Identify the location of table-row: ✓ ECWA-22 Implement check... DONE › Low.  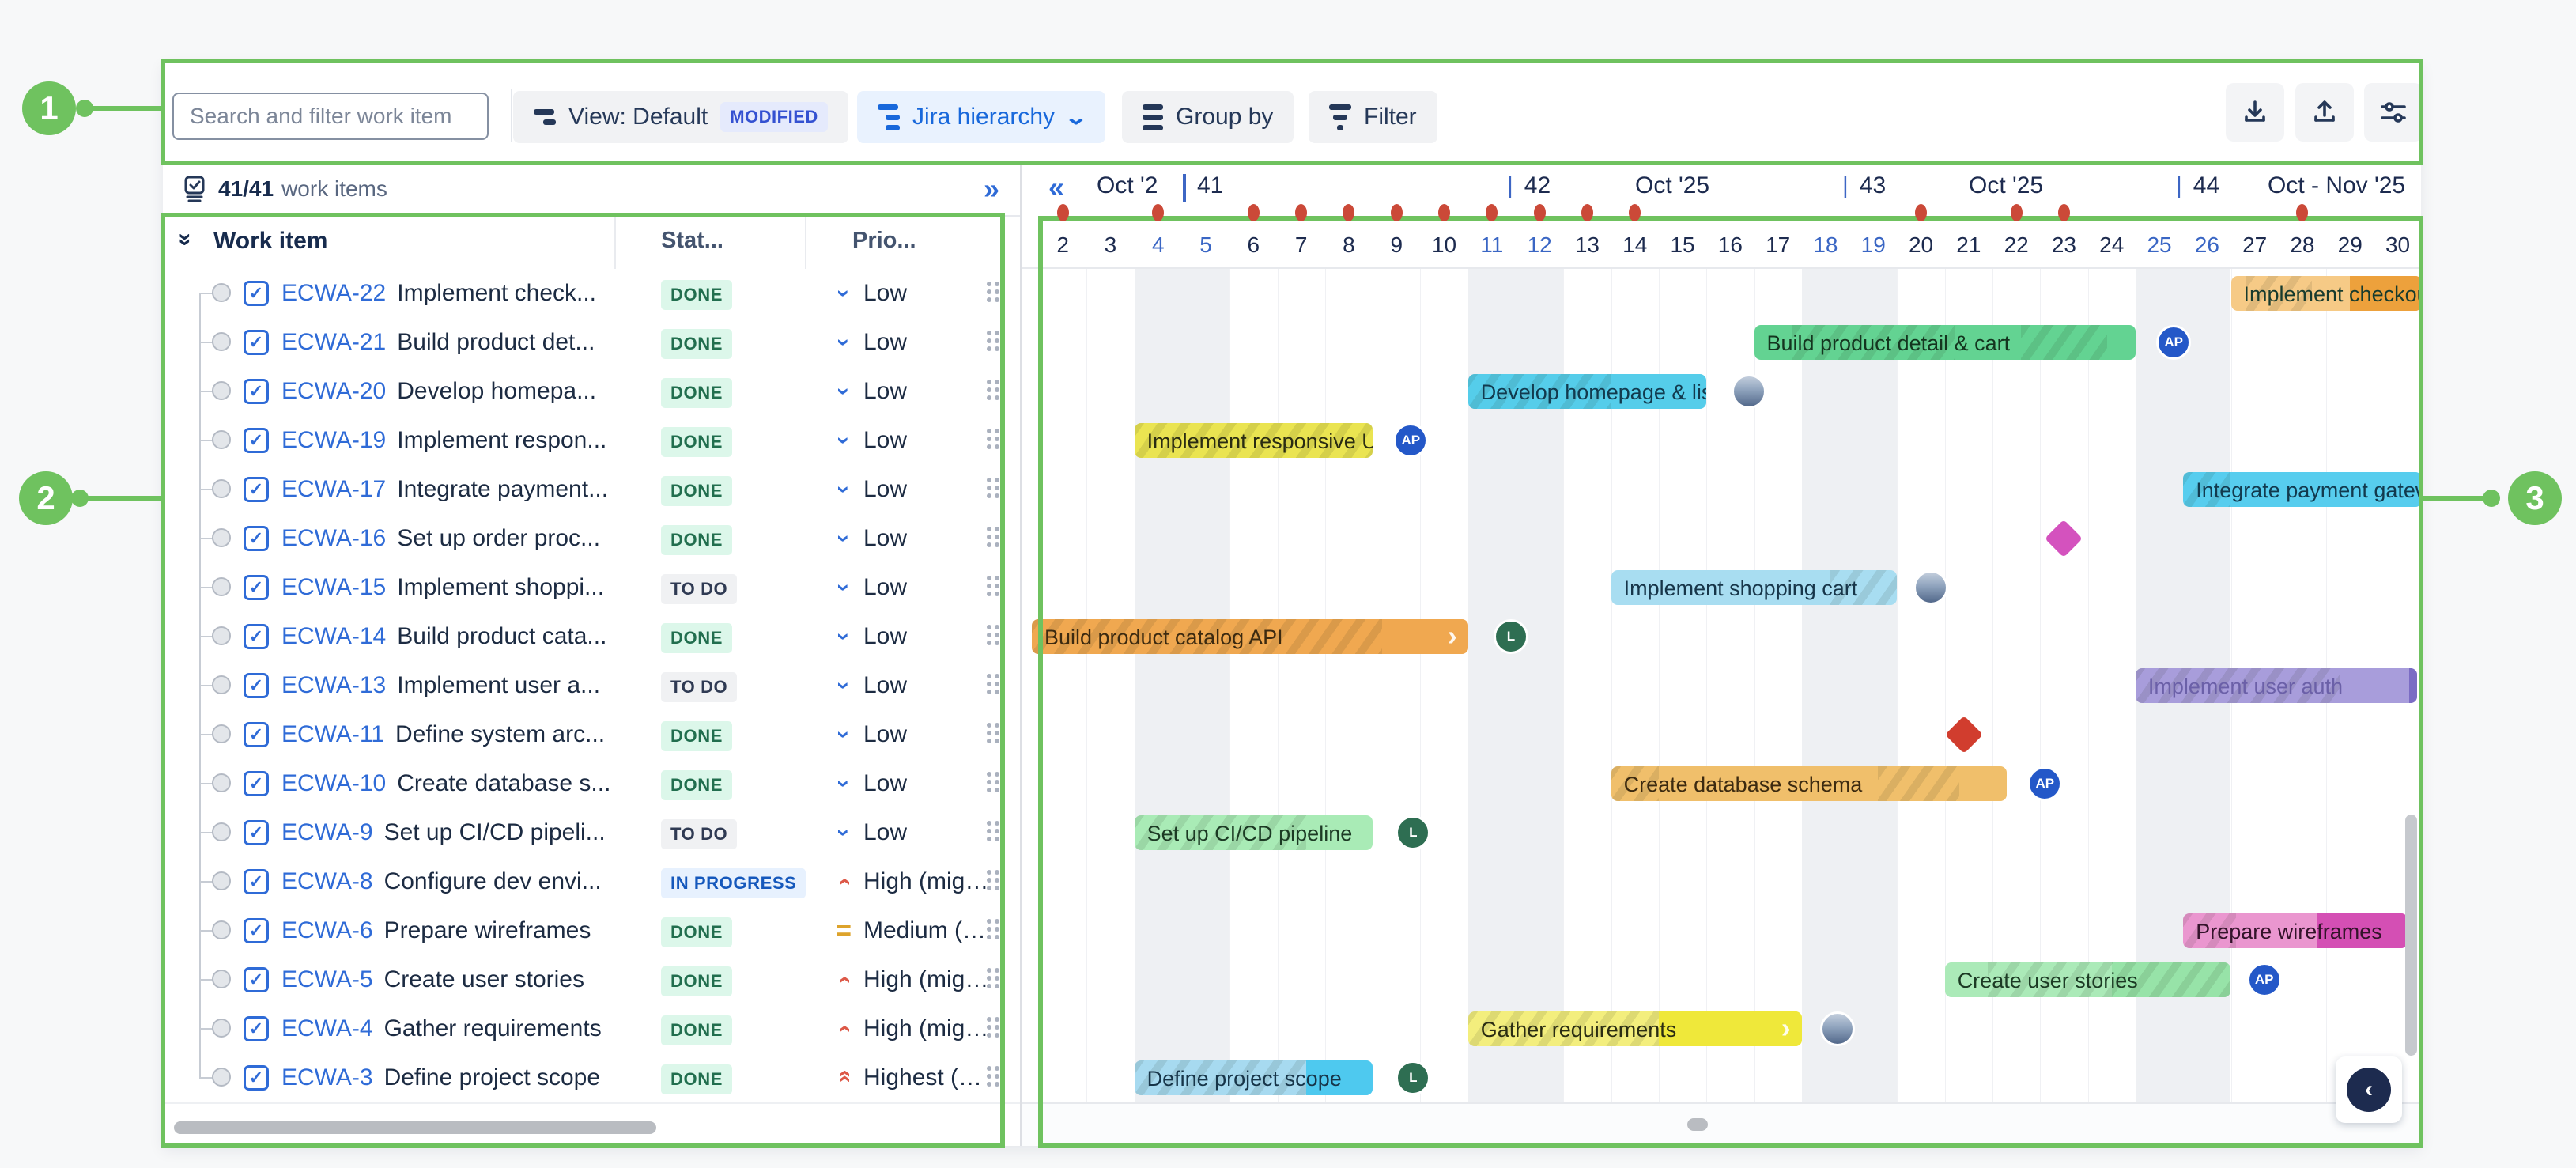
(591, 294).